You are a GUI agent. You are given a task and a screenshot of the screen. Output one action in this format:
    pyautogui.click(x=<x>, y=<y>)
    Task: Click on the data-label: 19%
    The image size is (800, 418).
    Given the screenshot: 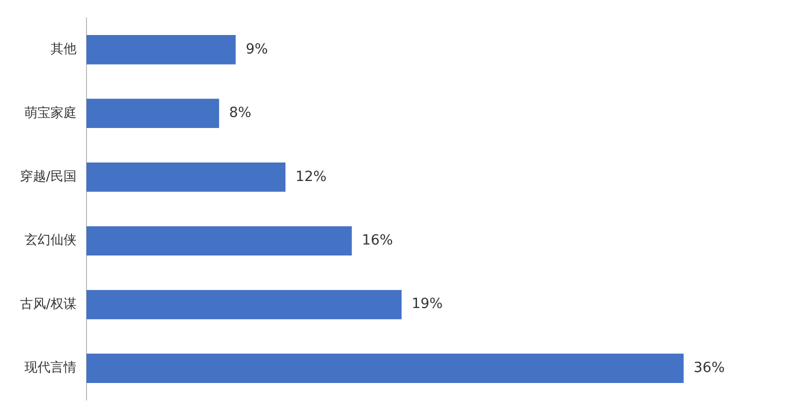 What is the action you would take?
    pyautogui.click(x=427, y=304)
    